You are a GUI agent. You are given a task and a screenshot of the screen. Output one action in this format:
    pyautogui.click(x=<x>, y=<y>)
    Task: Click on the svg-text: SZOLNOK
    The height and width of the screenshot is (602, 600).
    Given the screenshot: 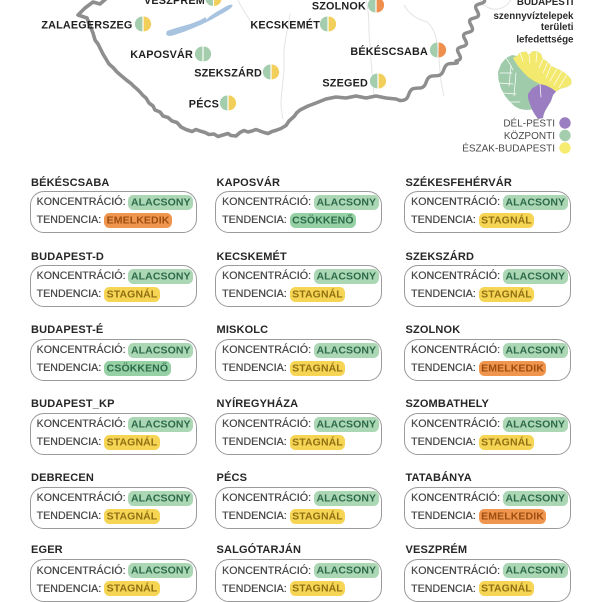 What is the action you would take?
    pyautogui.click(x=339, y=7)
    